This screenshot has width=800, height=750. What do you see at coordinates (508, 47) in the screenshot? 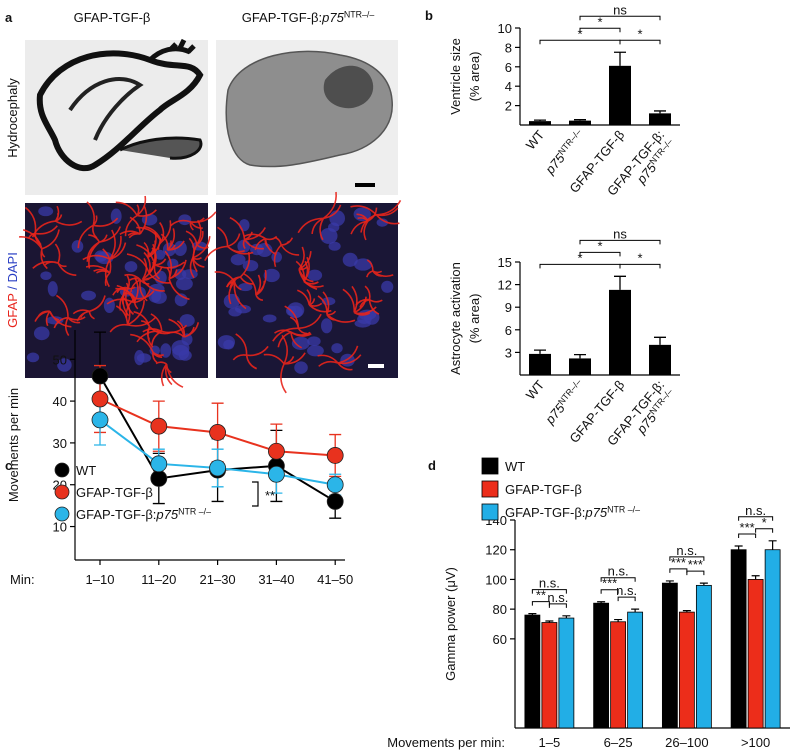
I see `y-tick-label: 8` at bounding box center [508, 47].